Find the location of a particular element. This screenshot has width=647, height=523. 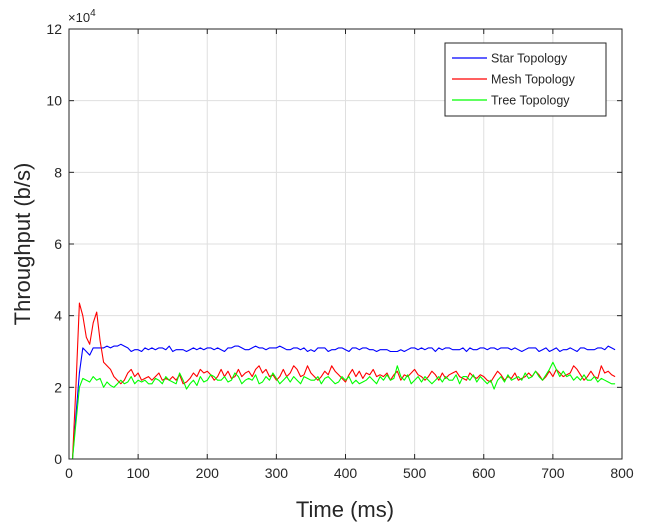

x-tick-label: 700 is located at coordinates (553, 473).